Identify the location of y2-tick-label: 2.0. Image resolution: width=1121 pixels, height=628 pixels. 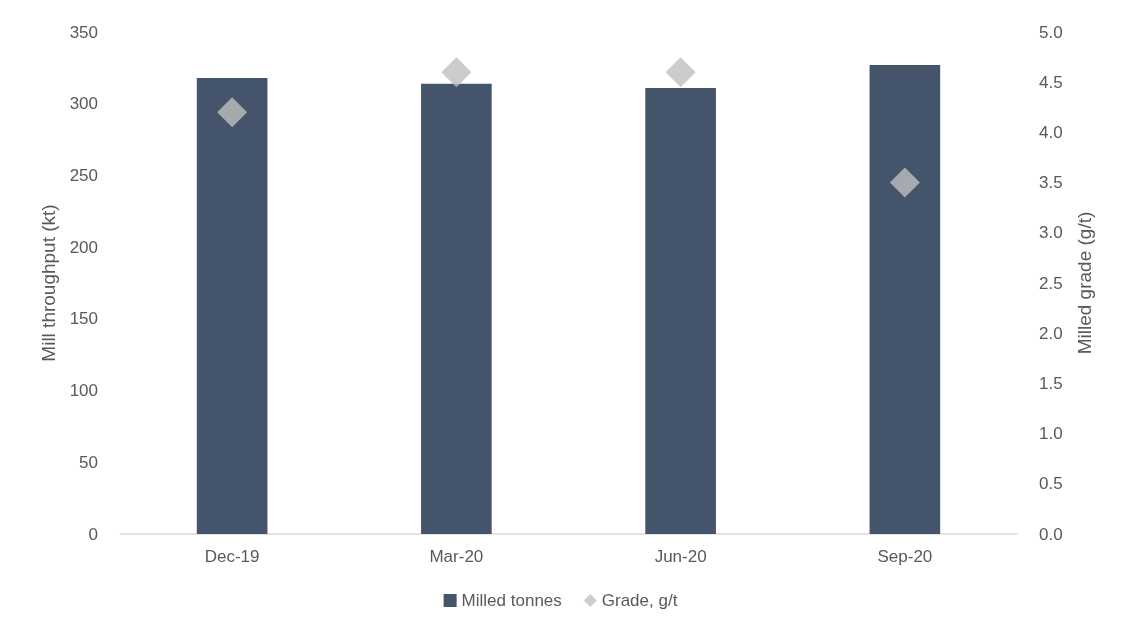
(1051, 333).